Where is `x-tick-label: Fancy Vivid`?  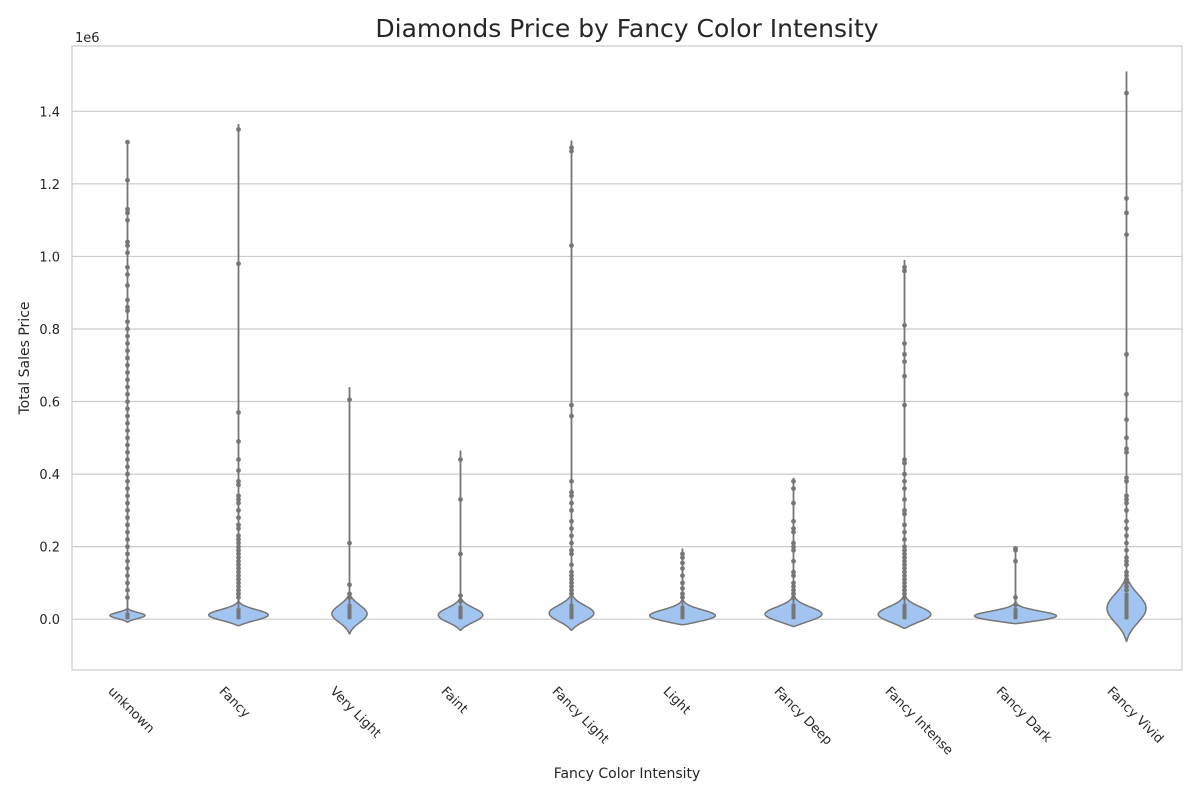
x-tick-label: Fancy Vivid is located at coordinates (1135, 715).